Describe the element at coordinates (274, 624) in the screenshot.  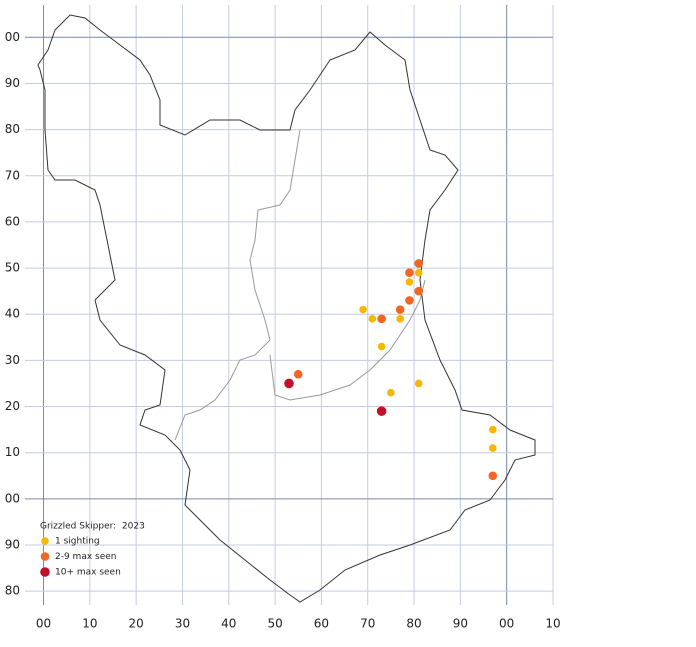
I see `x-tick-label: 50` at that location.